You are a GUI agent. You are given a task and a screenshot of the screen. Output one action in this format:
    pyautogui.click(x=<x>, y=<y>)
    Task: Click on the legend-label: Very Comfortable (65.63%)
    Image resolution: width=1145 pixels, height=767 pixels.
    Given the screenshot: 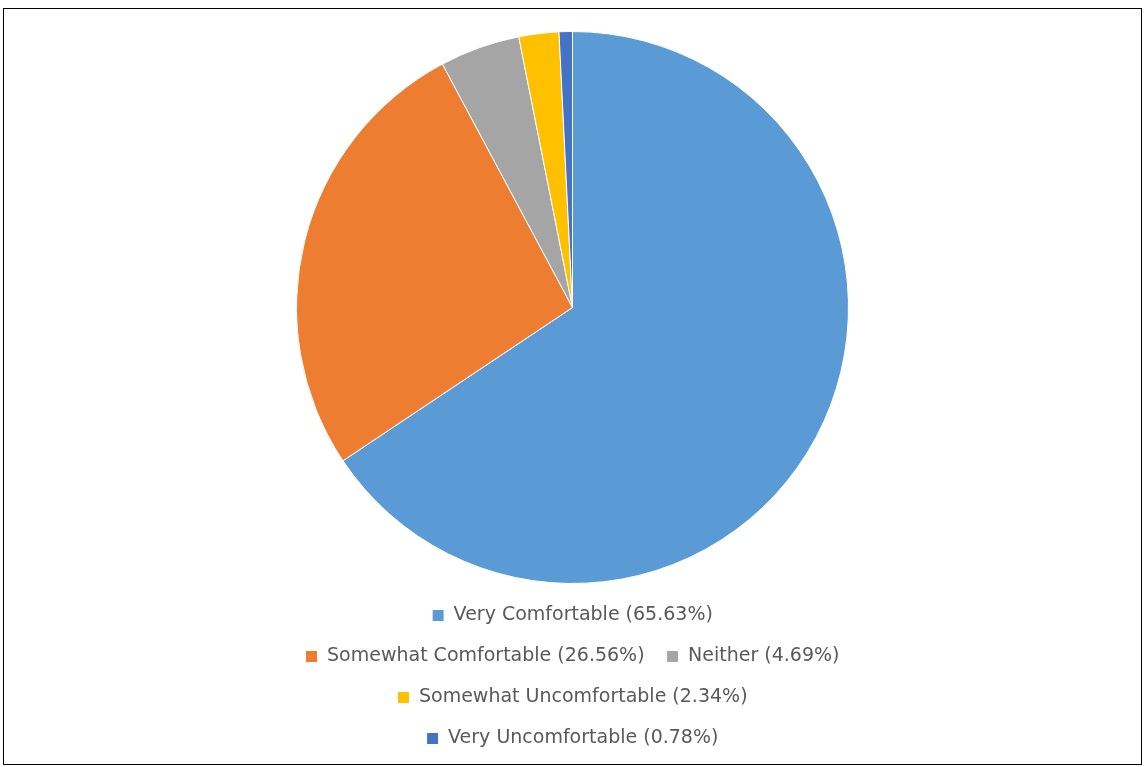 What is the action you would take?
    pyautogui.click(x=583, y=613)
    